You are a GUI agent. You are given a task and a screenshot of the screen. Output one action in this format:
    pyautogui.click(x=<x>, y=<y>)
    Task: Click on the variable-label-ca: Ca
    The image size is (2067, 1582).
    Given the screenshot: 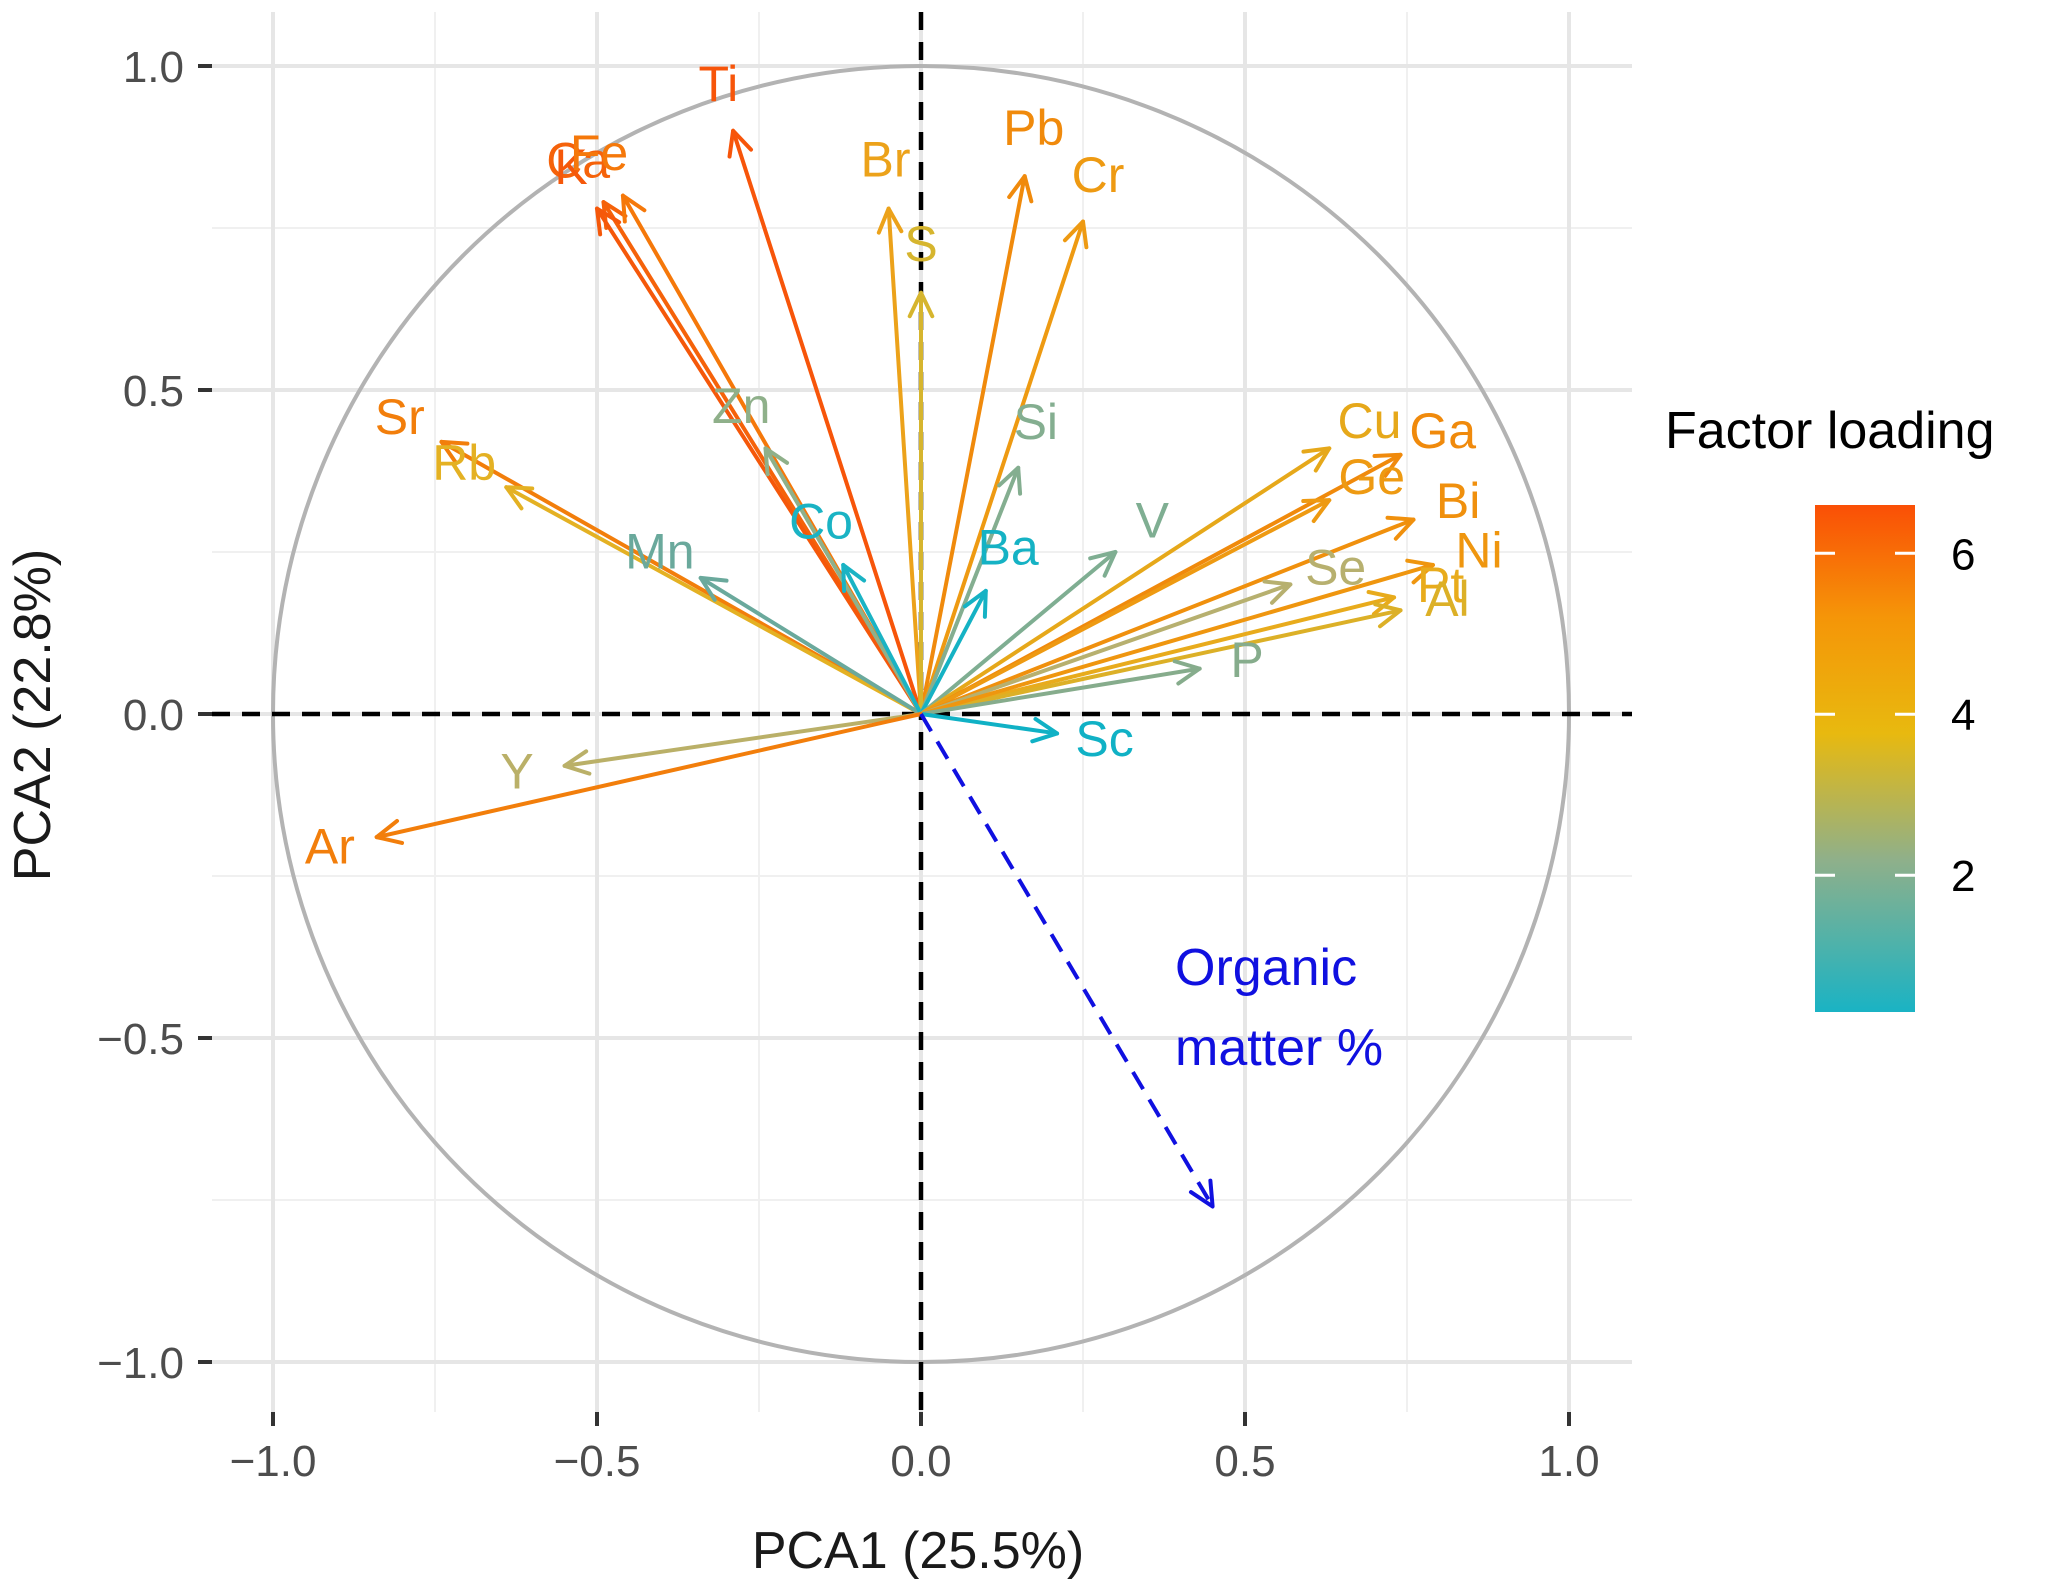 What is the action you would take?
    pyautogui.click(x=578, y=160)
    